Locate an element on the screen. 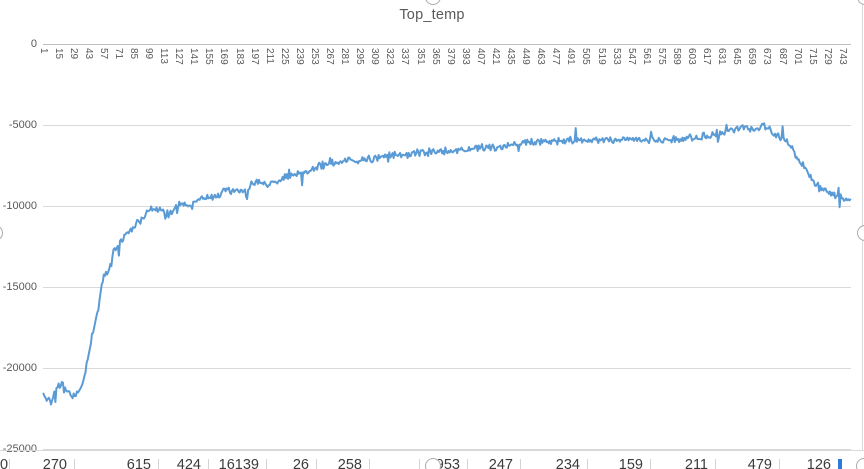 The image size is (864, 469). chart-border-bottom is located at coordinates (432, 450).